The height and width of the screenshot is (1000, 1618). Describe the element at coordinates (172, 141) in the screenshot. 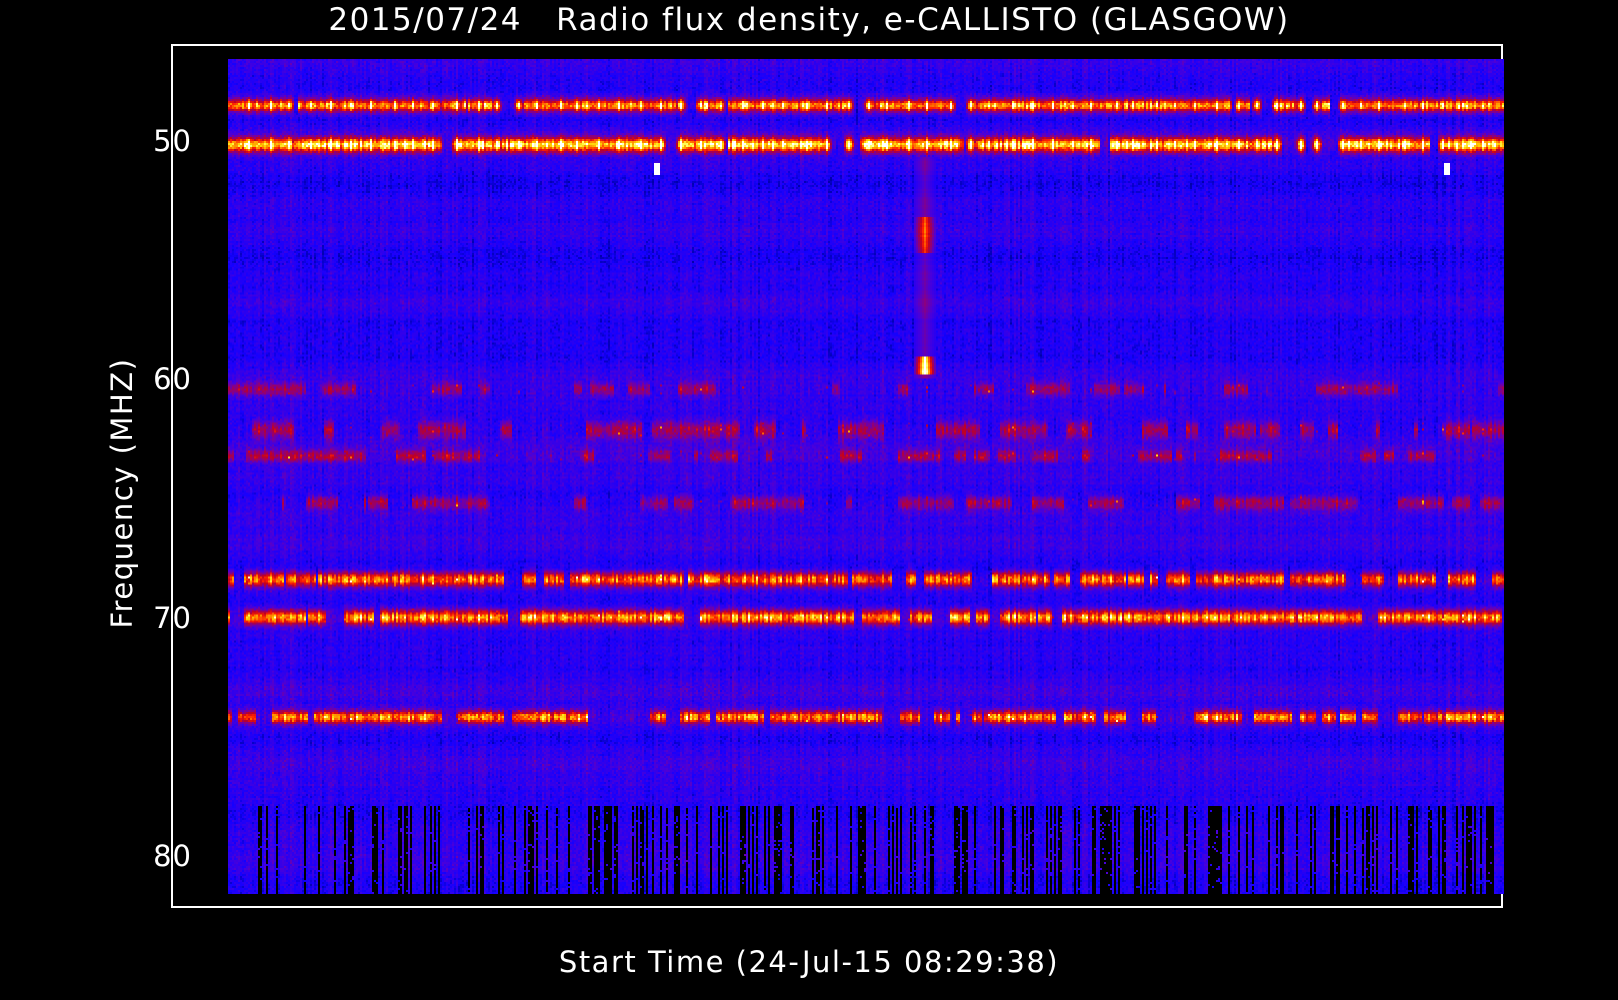

I see `y-tick-label-50: 50` at that location.